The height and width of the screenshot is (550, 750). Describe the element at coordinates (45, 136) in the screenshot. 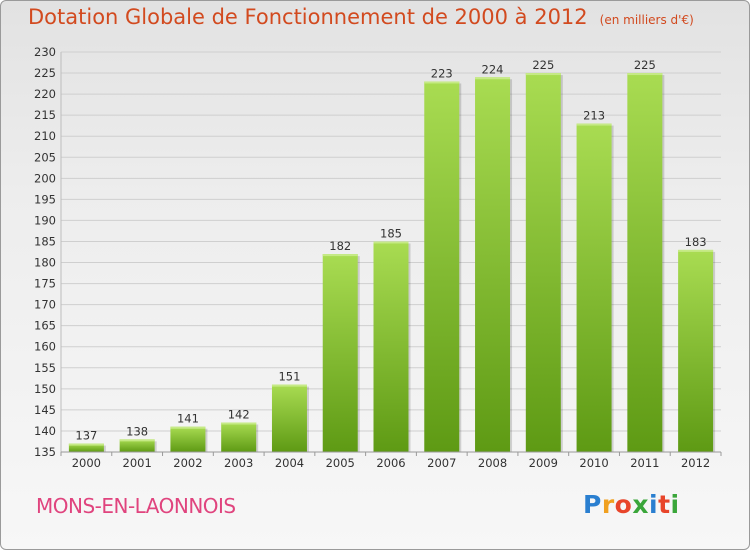

I see `y-tick-label: 210` at that location.